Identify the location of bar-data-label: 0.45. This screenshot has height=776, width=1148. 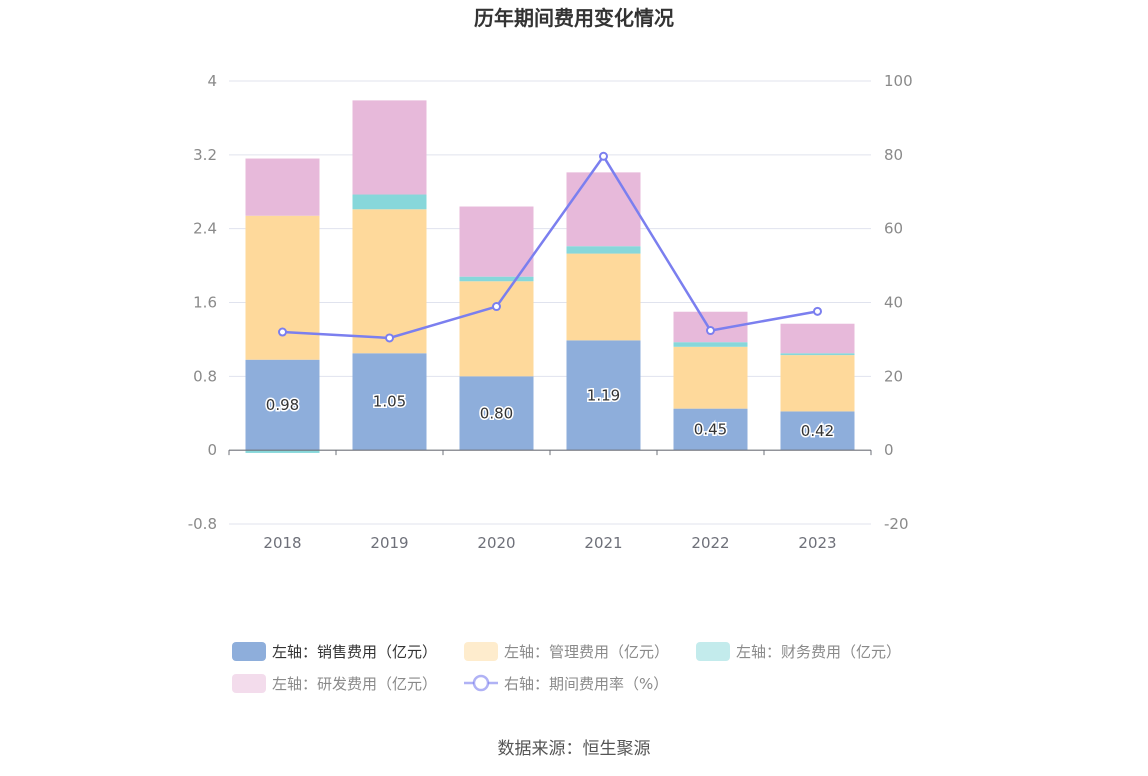
(710, 429).